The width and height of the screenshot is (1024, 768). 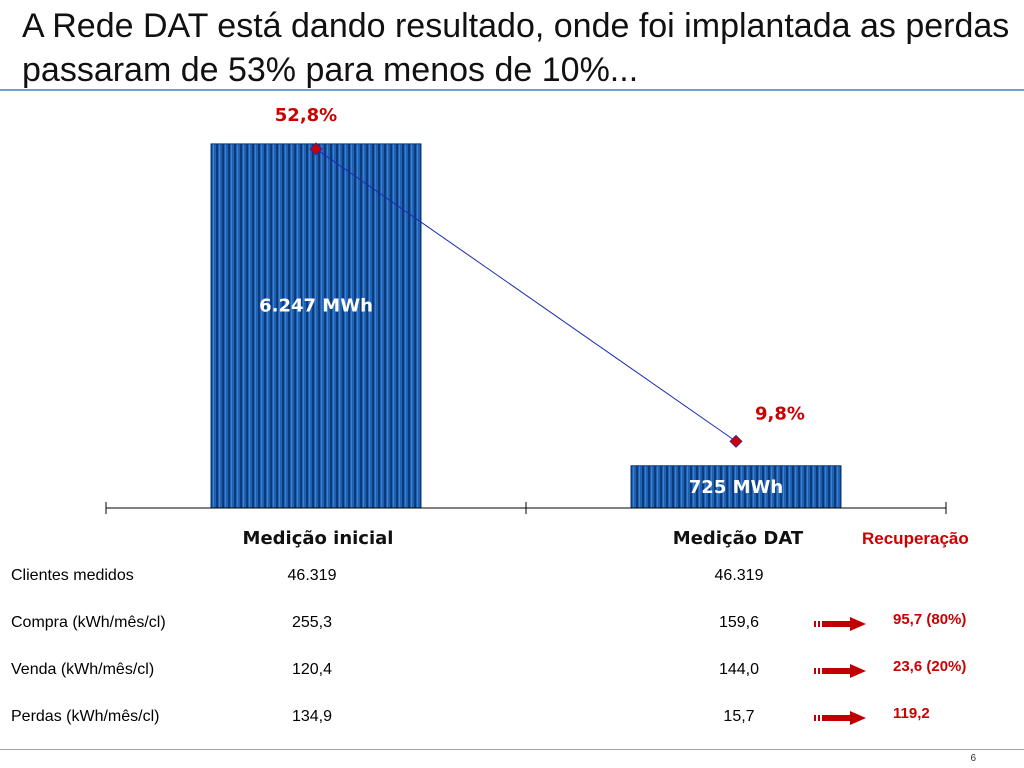 What do you see at coordinates (911, 713) in the screenshot?
I see `recuperacao-value: 119,2` at bounding box center [911, 713].